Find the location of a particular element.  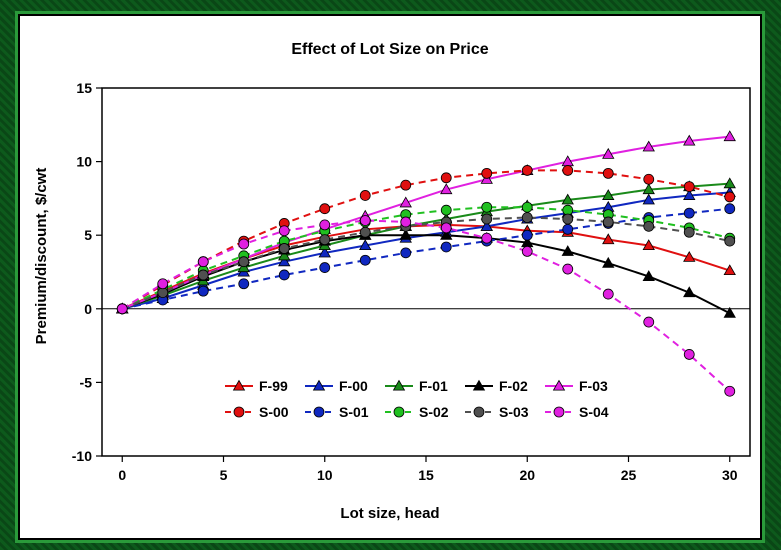

legend-label: S-04 is located at coordinates (594, 412).